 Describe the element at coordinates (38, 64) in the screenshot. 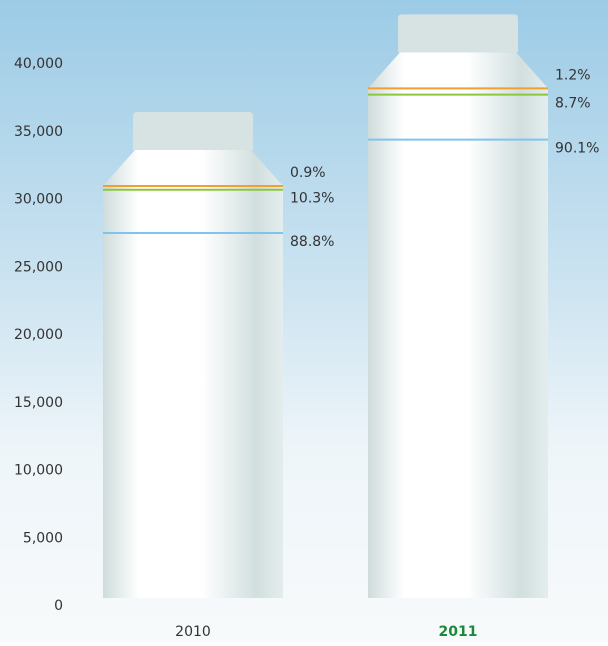

I see `y-tick-label: 40,000` at that location.